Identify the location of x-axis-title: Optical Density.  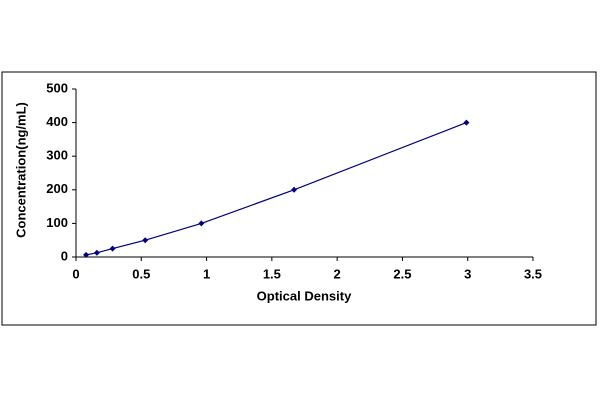
(304, 295).